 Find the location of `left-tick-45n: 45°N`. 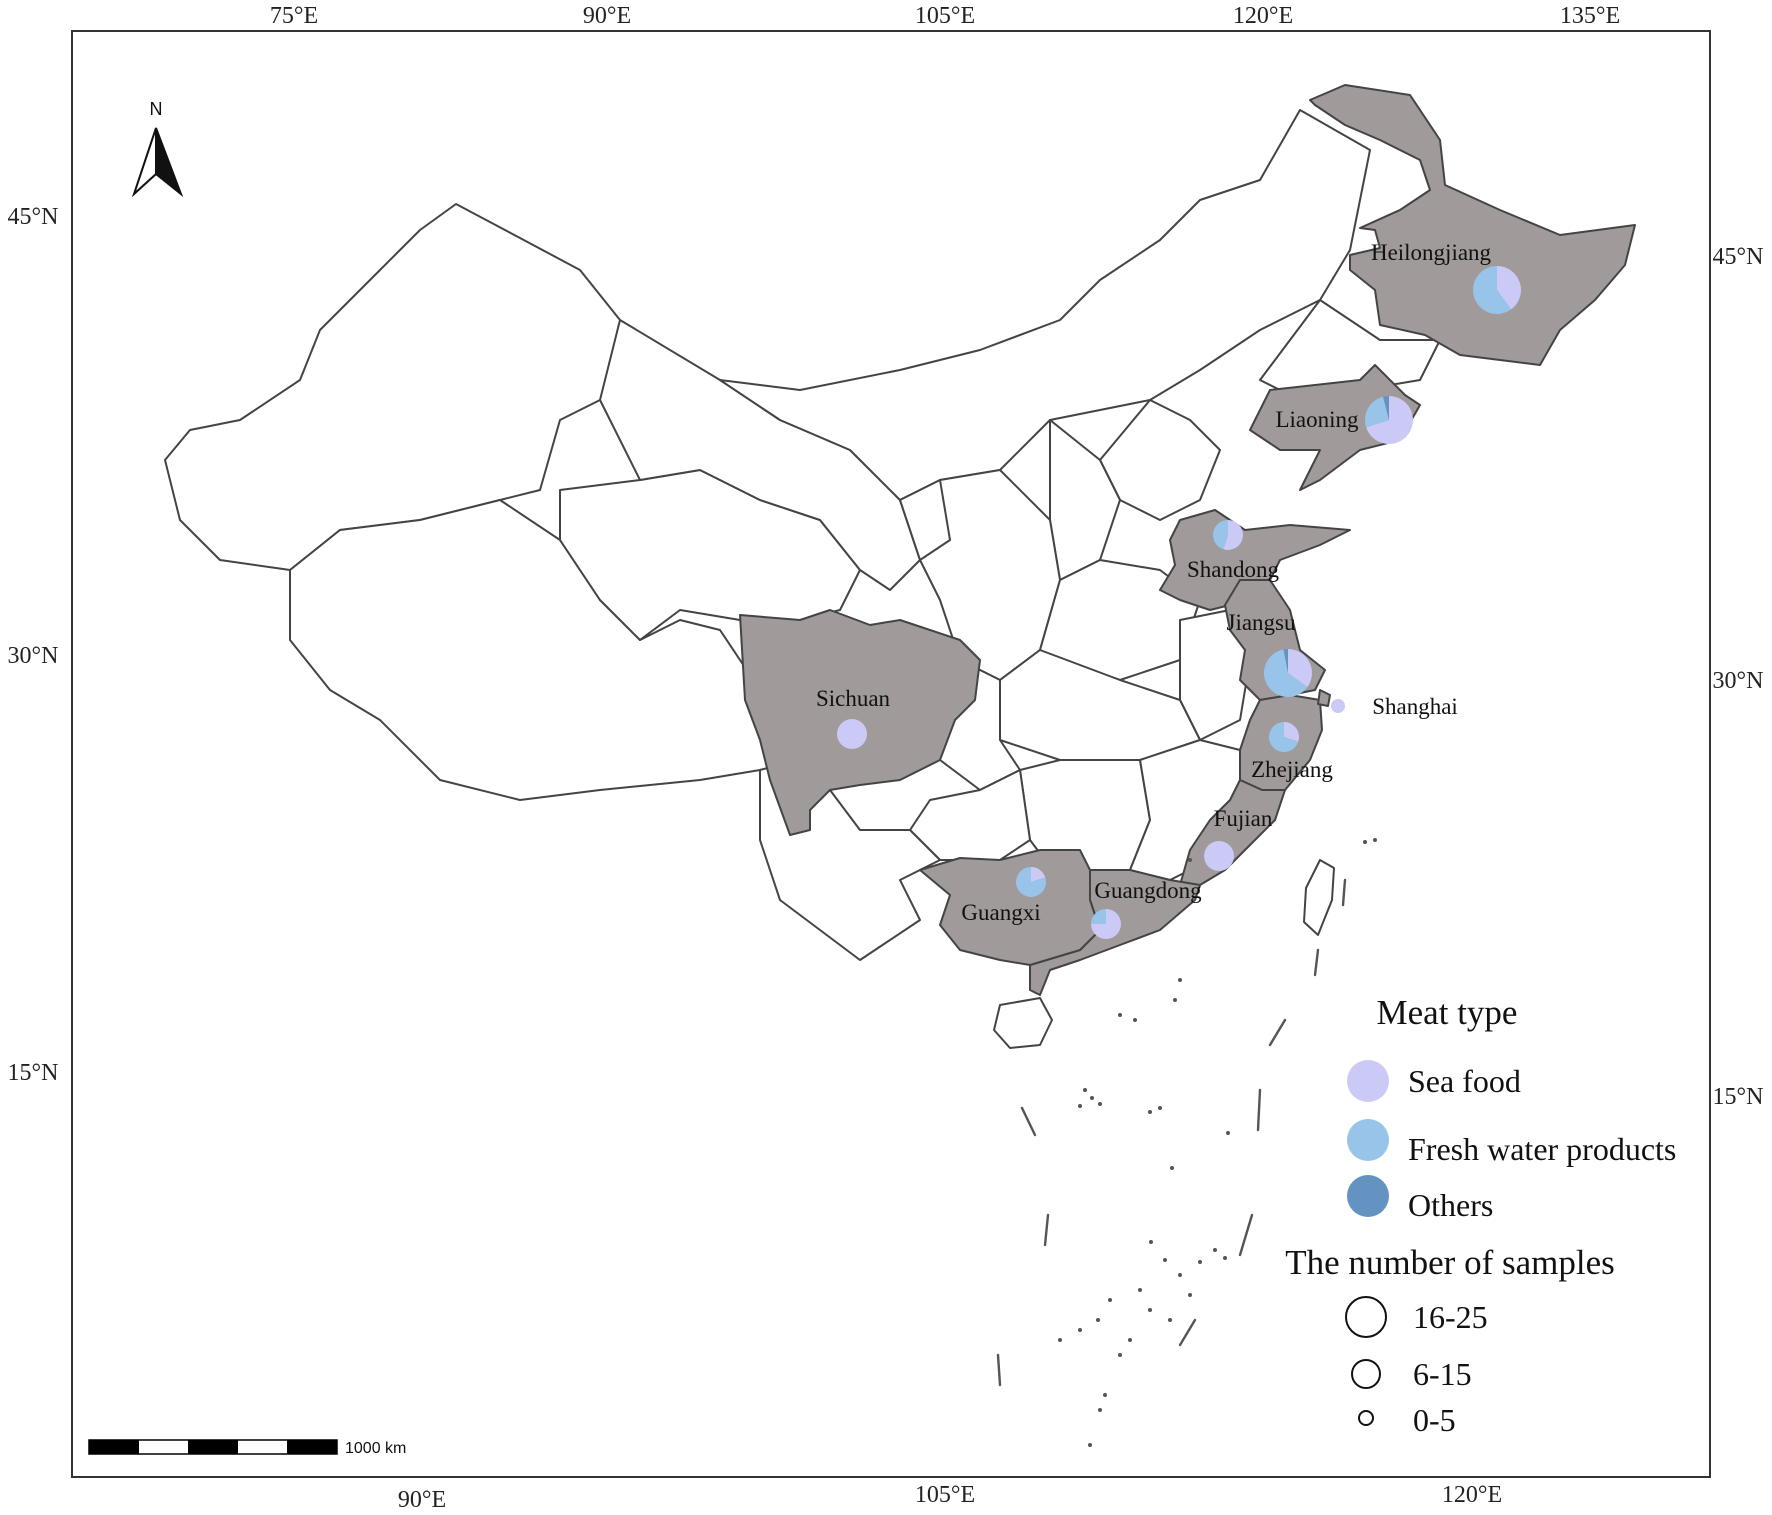

left-tick-45n: 45°N is located at coordinates (33, 217).